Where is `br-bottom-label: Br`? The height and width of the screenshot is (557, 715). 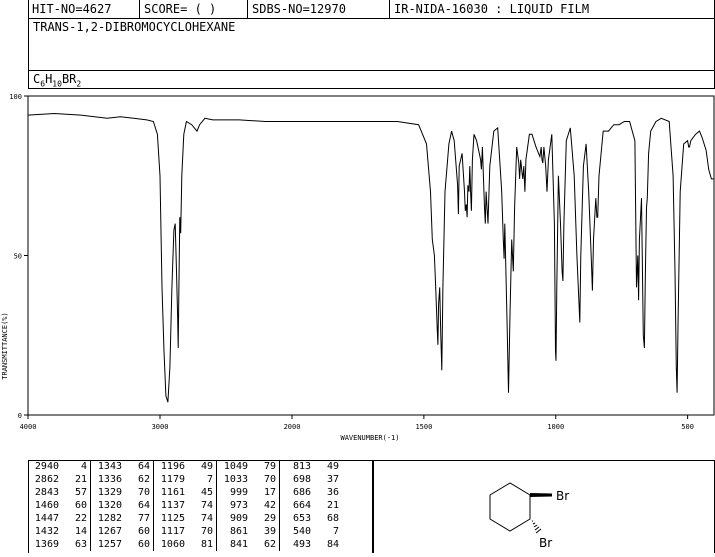
br-bottom-label: Br is located at coordinates (545, 543).